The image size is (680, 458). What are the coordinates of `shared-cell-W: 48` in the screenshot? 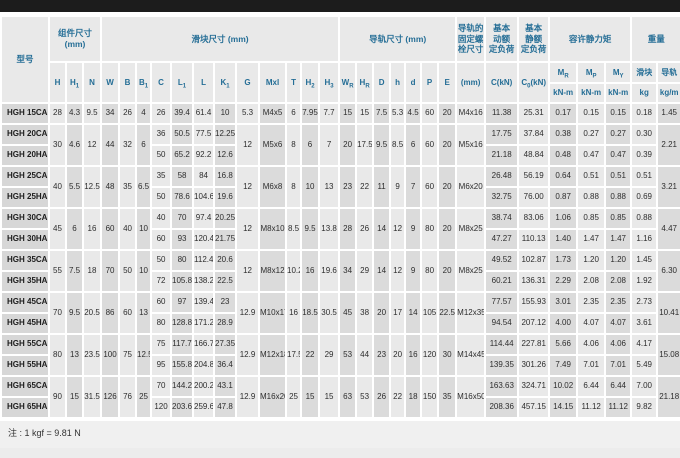 It's located at (110, 187).